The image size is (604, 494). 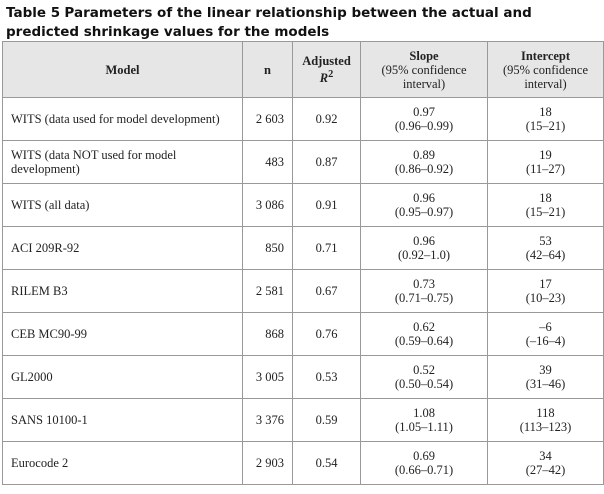 What do you see at coordinates (424, 212) in the screenshot?
I see `slope-interval: (0.95–0.97)` at bounding box center [424, 212].